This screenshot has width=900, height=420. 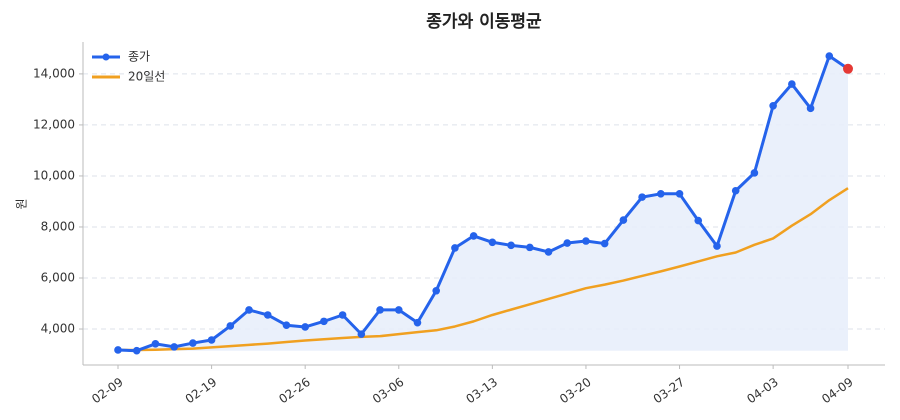 I want to click on y-tick-label: 10,000, so click(x=54, y=175).